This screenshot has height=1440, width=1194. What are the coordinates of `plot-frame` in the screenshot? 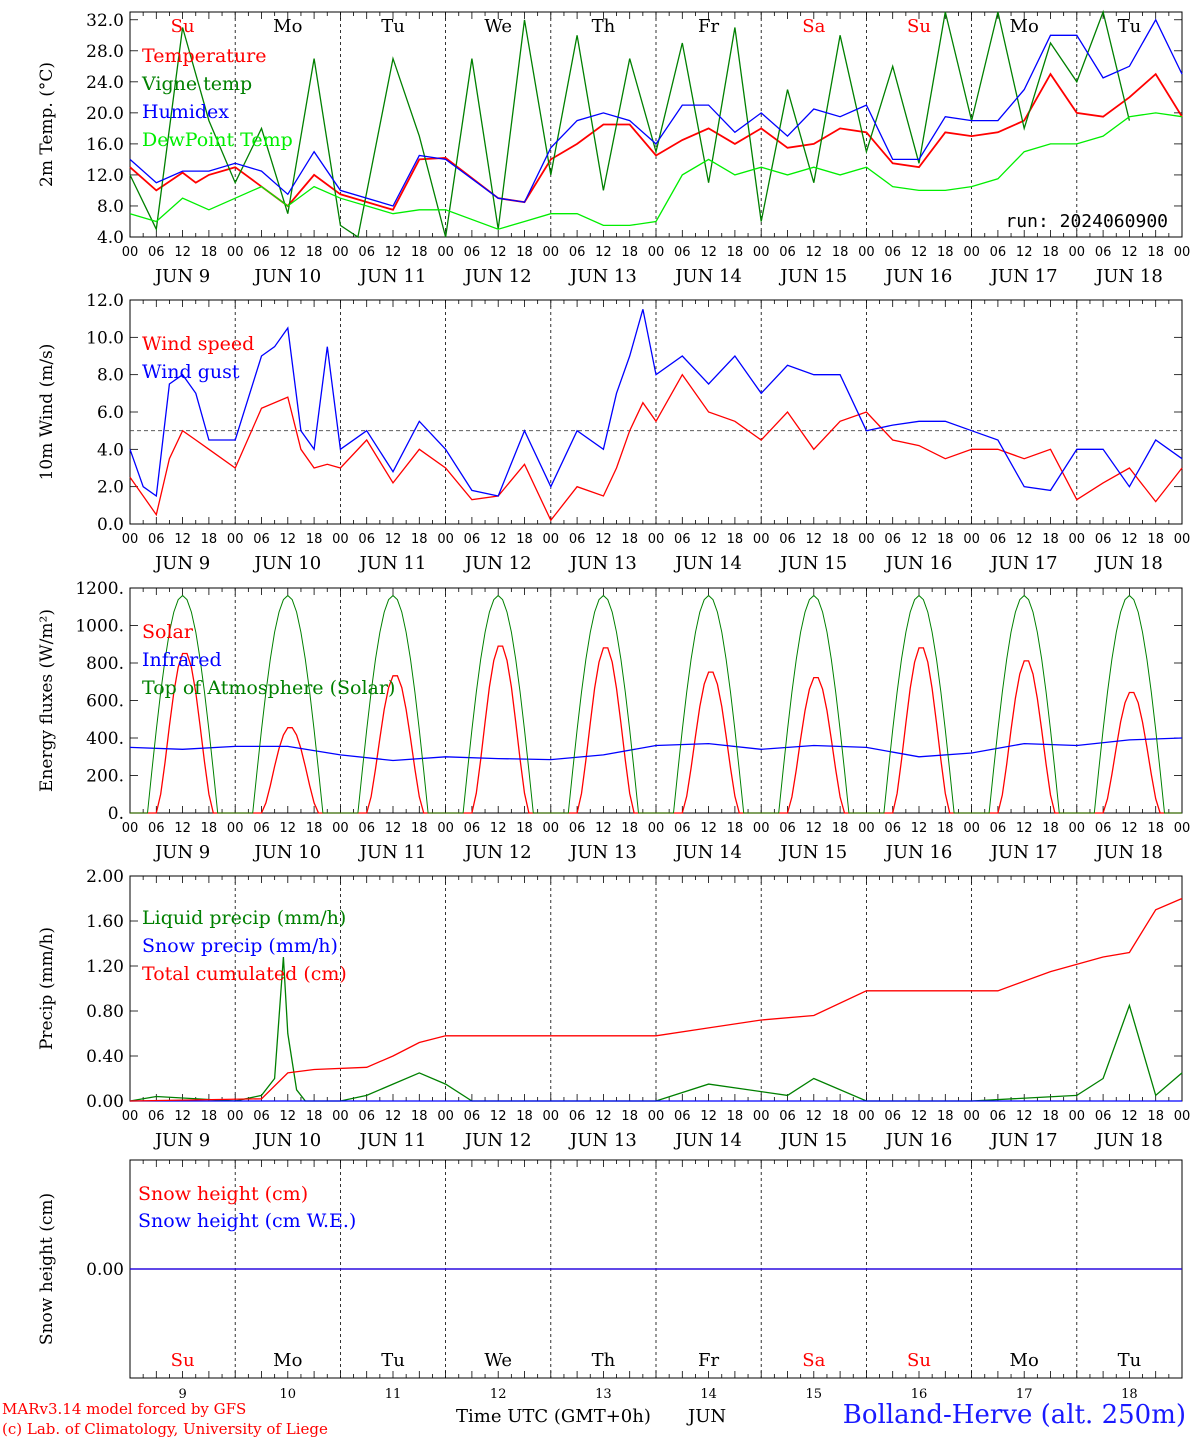 It's located at (656, 700).